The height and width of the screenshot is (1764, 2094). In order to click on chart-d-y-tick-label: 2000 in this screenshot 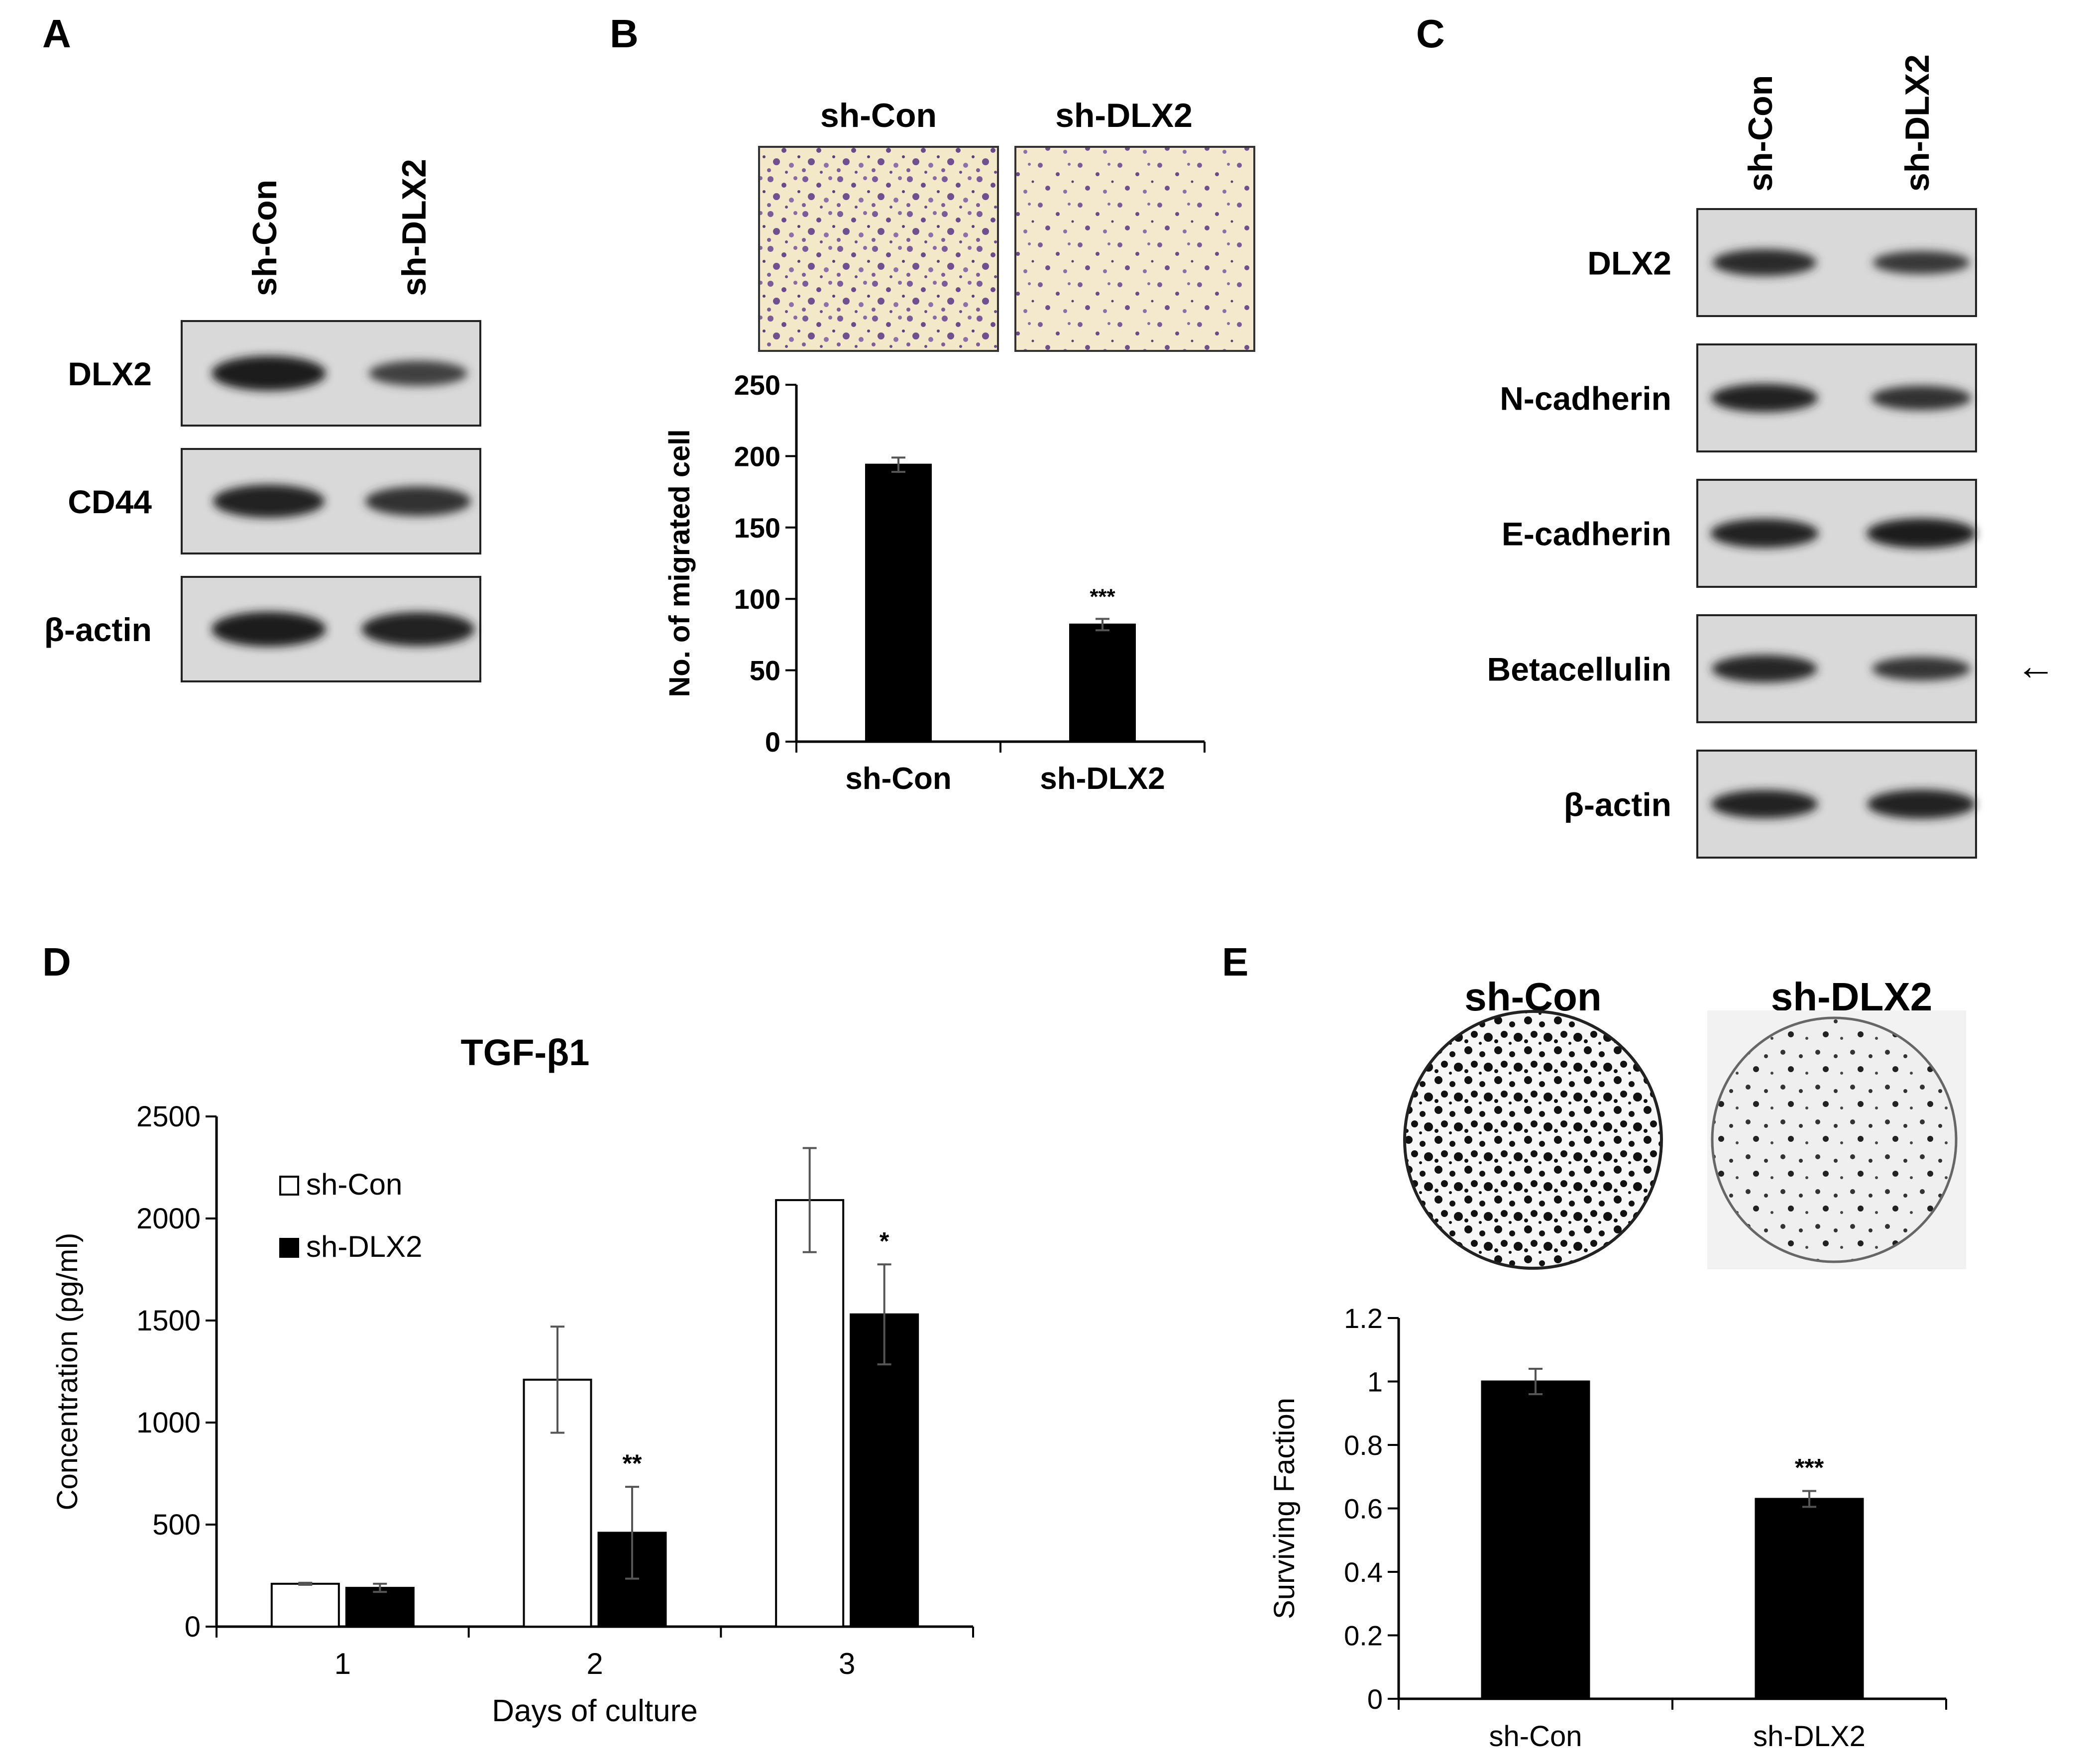, I will do `click(168, 1219)`.